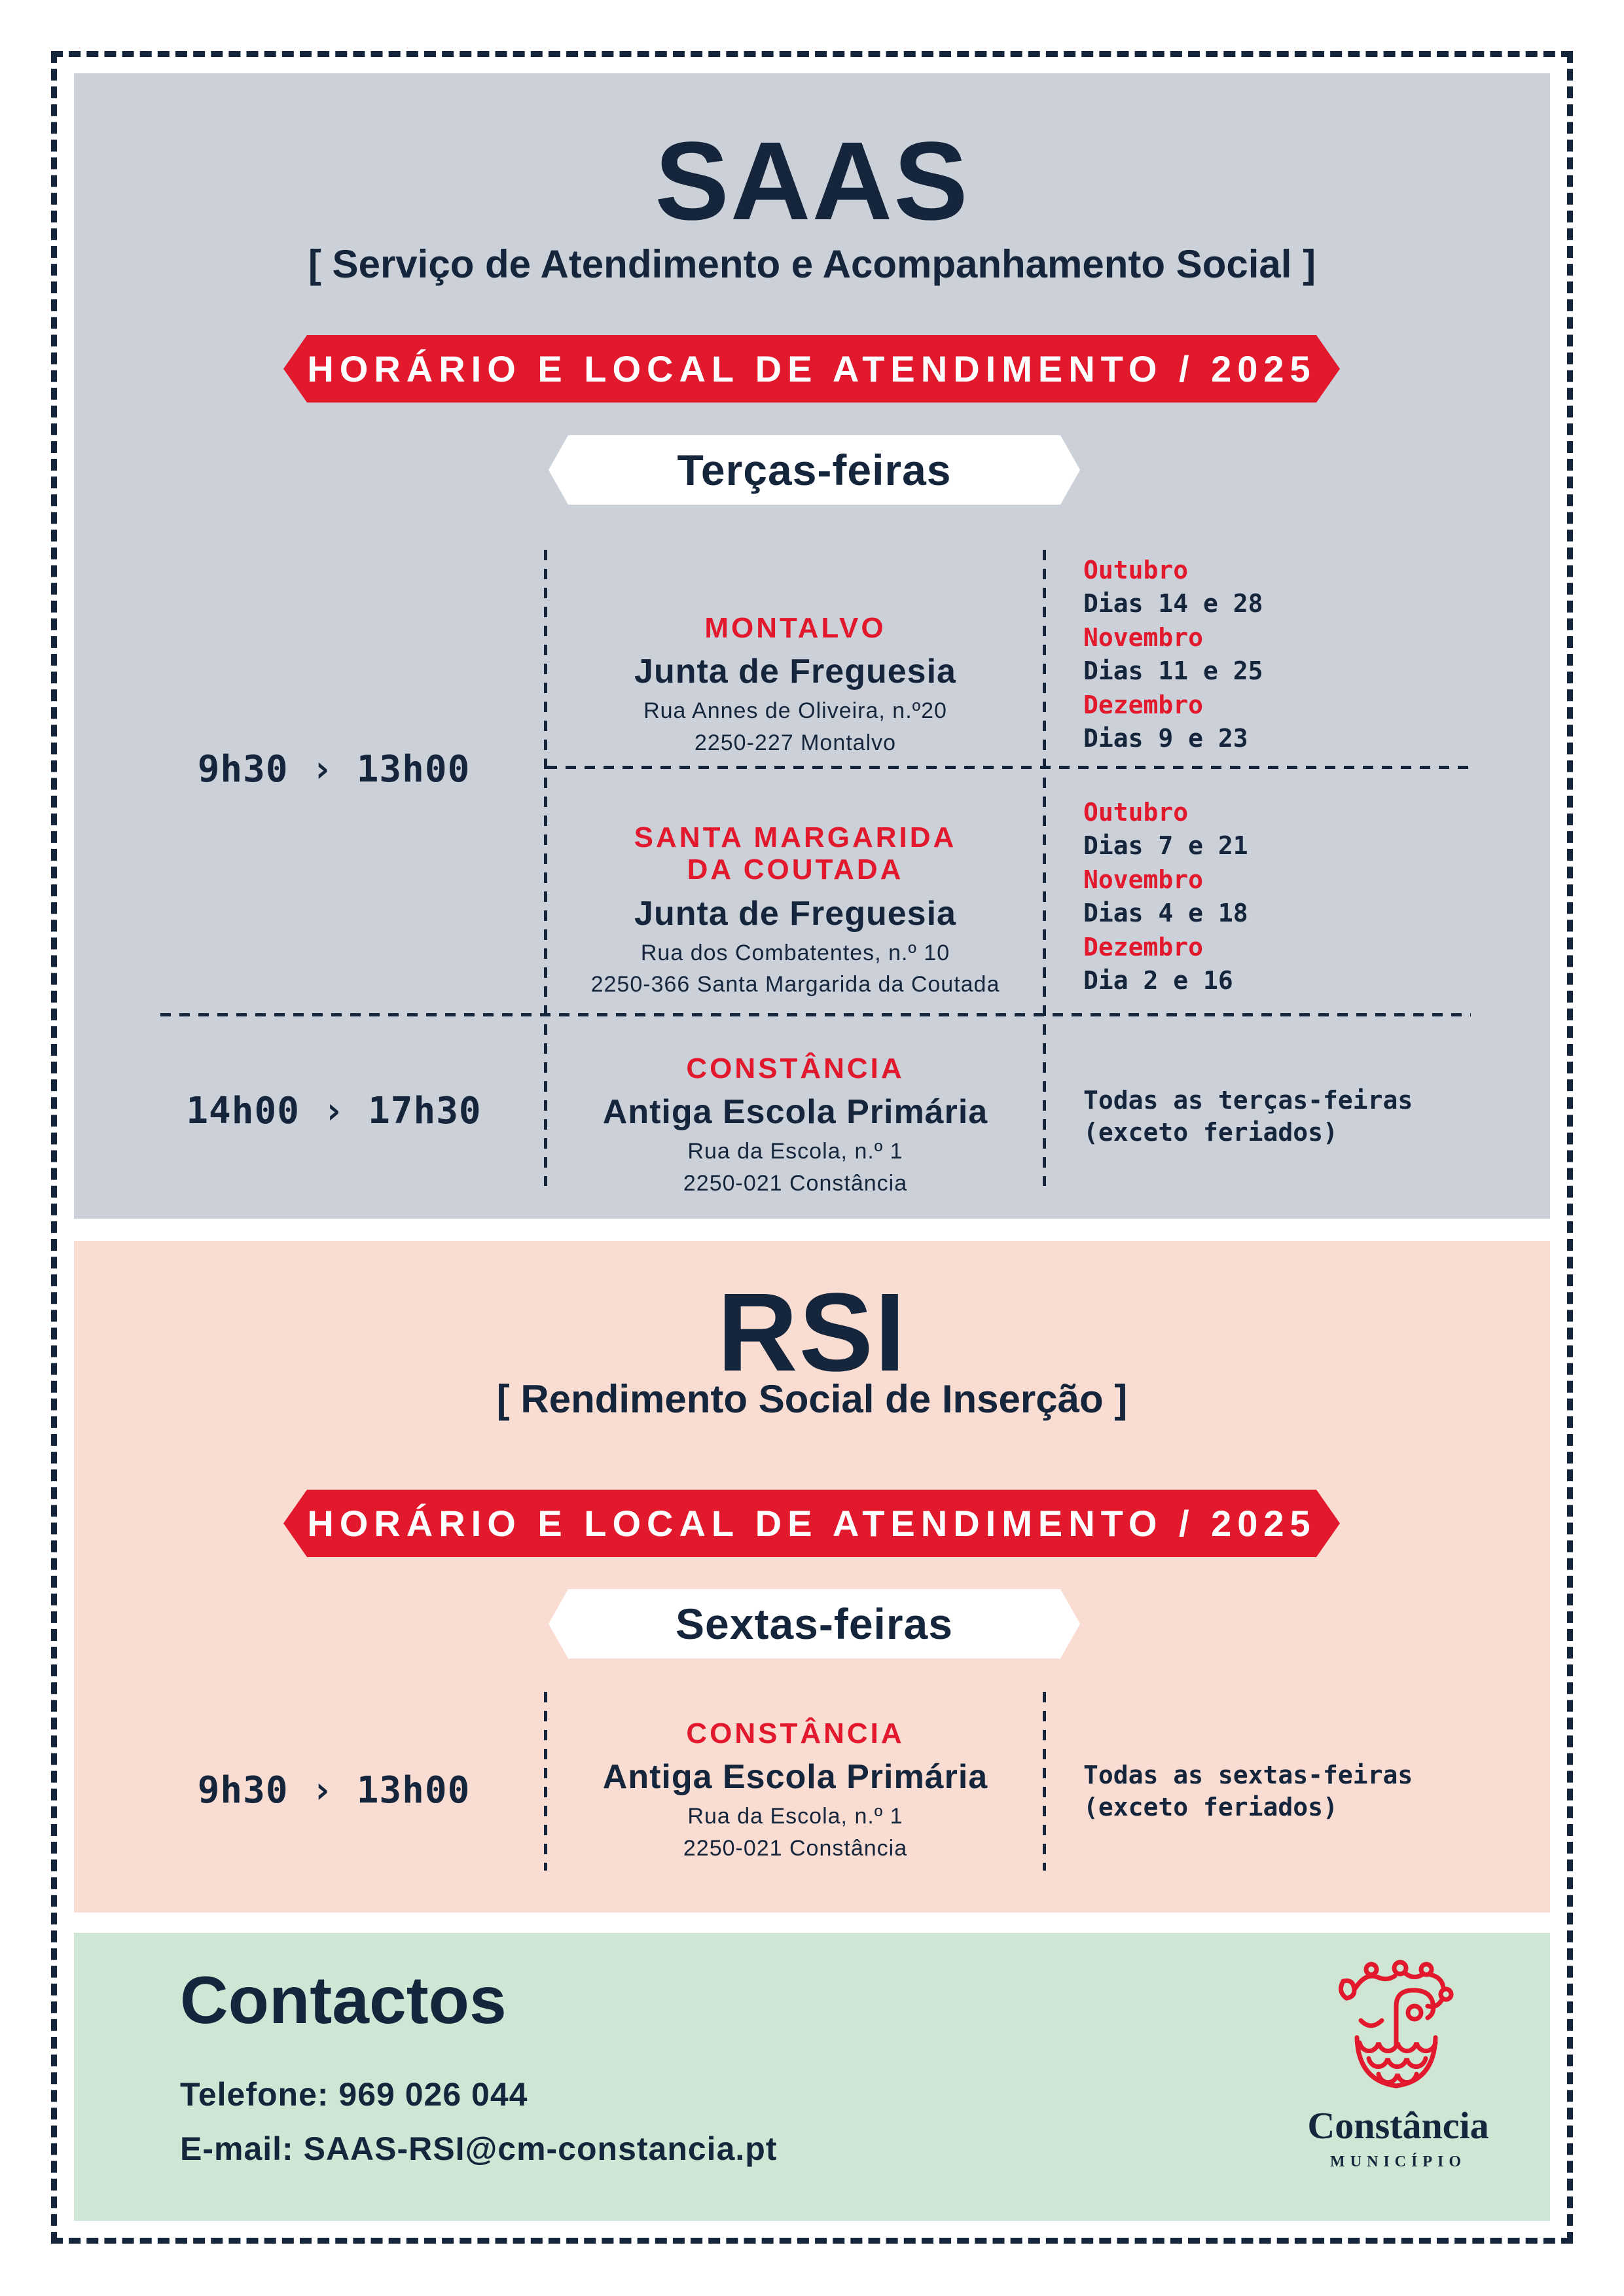  What do you see at coordinates (795, 952) in the screenshot?
I see `location-santa-margarida-address1: Rua dos Combatentes, n.º 10` at bounding box center [795, 952].